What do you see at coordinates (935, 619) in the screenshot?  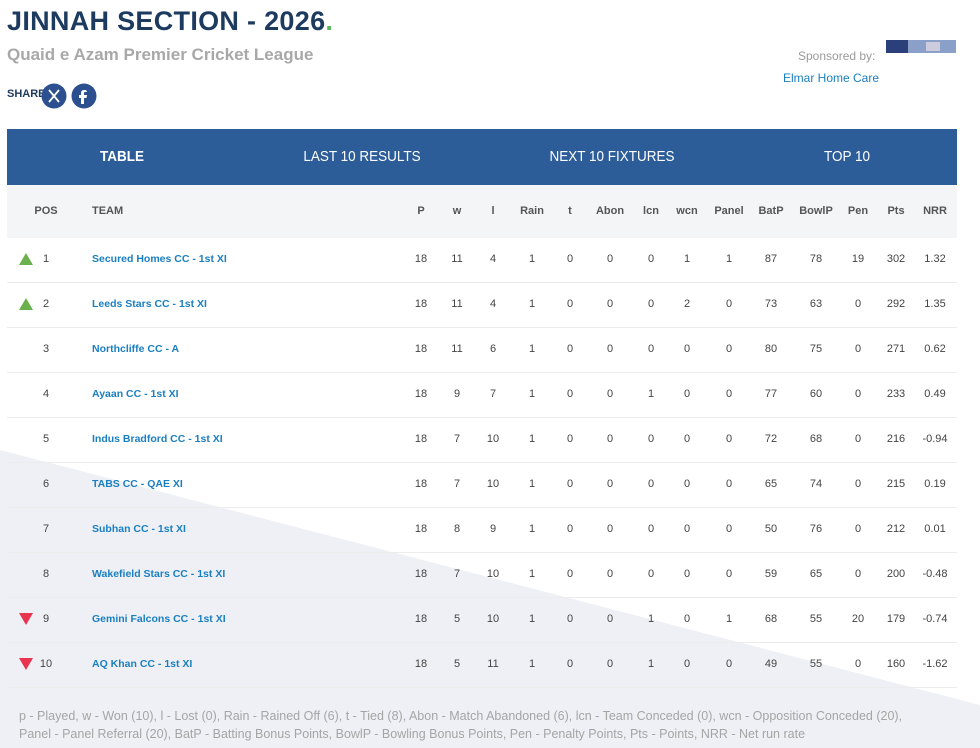 I see `cell: -0.74` at bounding box center [935, 619].